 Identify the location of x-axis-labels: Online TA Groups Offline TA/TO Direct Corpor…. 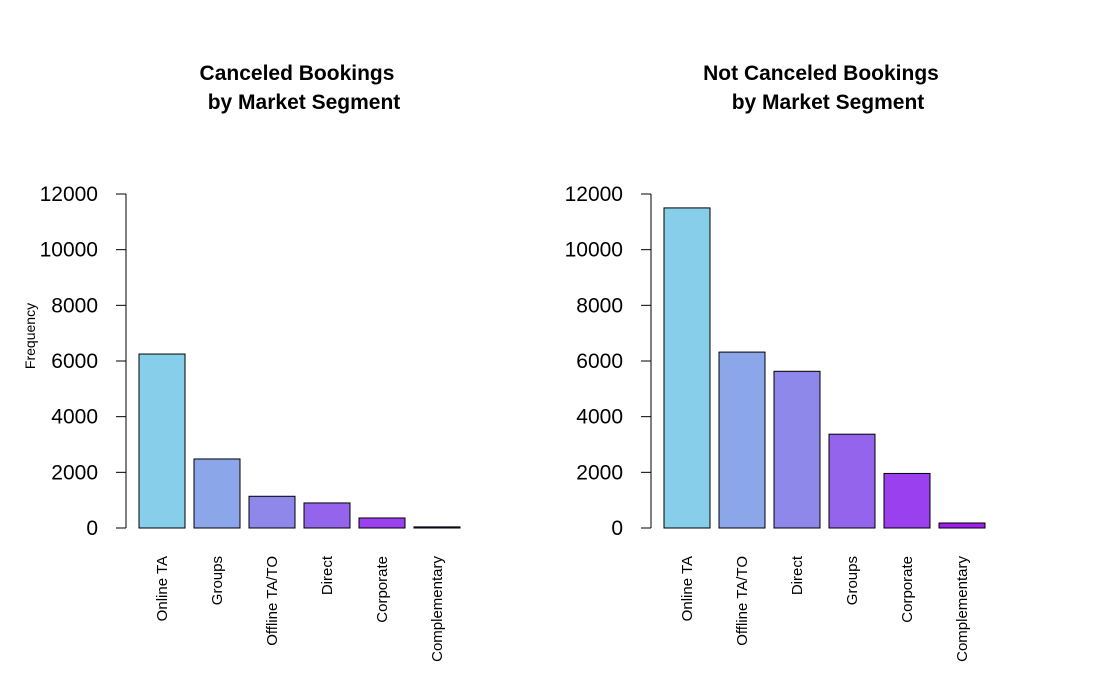
(300, 608).